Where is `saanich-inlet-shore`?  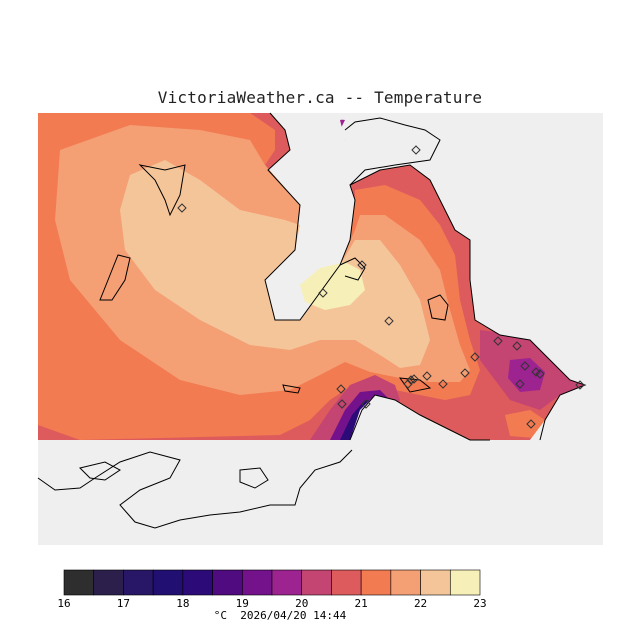
saanich-inlet-shore is located at coordinates (352, 269).